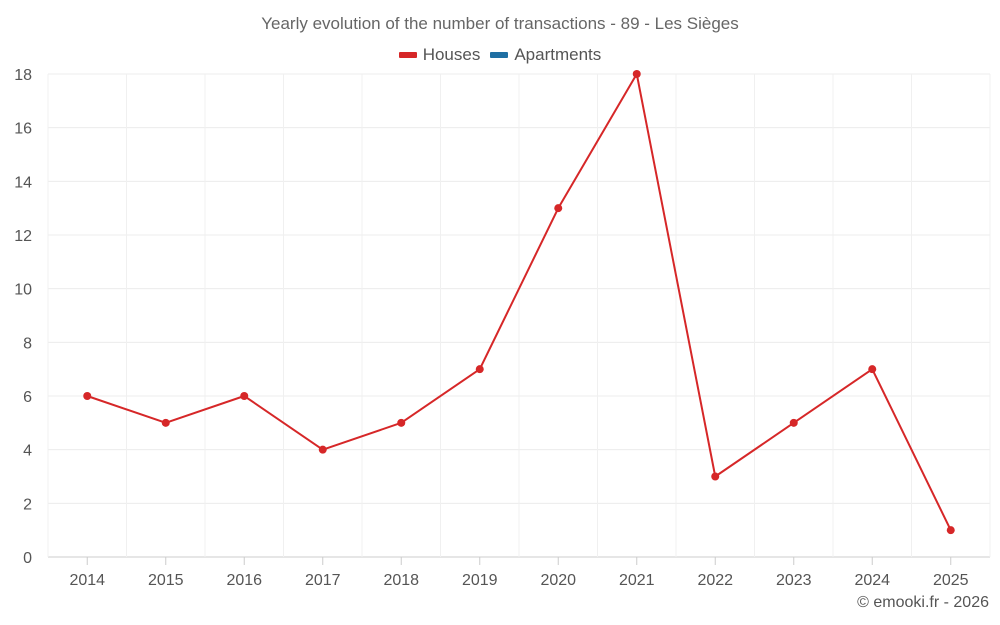  What do you see at coordinates (27, 558) in the screenshot?
I see `y-tick-label: 0` at bounding box center [27, 558].